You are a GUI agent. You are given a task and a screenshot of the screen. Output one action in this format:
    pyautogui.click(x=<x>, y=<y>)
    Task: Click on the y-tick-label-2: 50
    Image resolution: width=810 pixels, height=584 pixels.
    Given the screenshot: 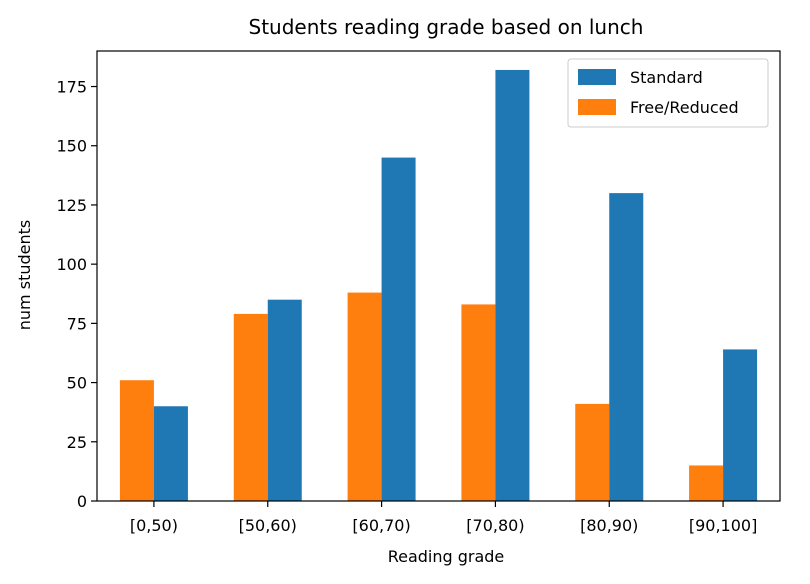 What is the action you would take?
    pyautogui.click(x=77, y=383)
    